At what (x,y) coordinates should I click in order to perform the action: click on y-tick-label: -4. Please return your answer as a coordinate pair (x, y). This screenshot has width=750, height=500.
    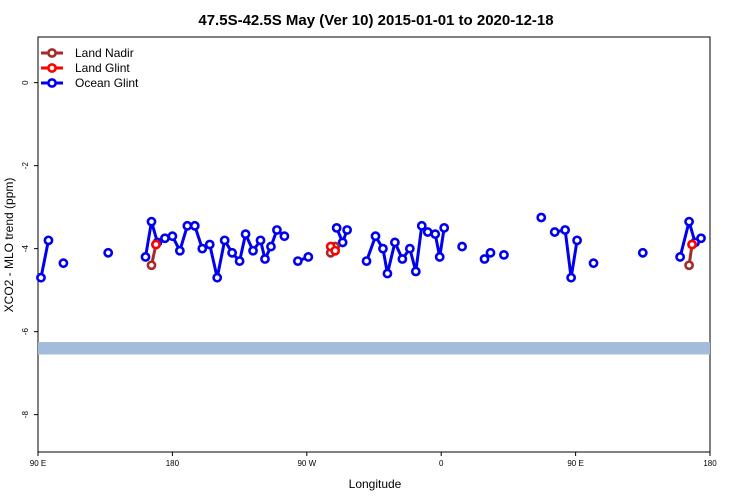
    Looking at the image, I should click on (25, 249).